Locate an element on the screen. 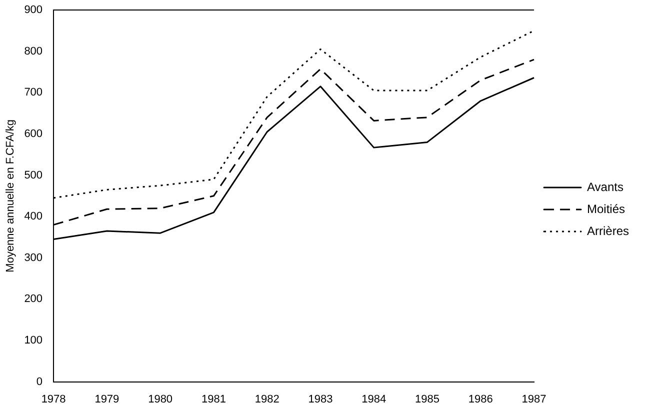  y-tick-label: 600 is located at coordinates (33, 134).